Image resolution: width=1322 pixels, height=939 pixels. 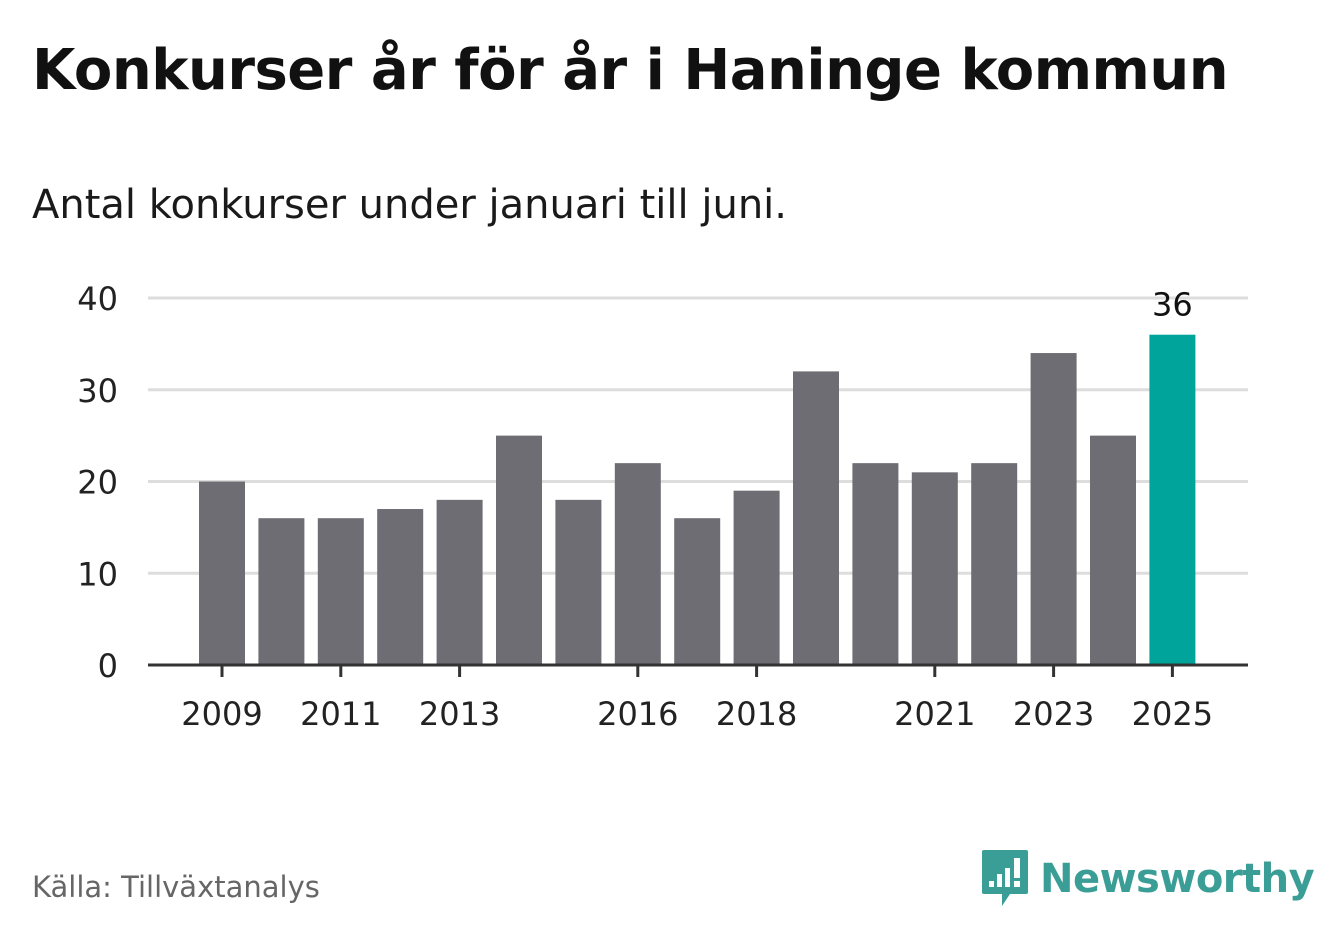 I want to click on bar-2016, so click(x=637, y=564).